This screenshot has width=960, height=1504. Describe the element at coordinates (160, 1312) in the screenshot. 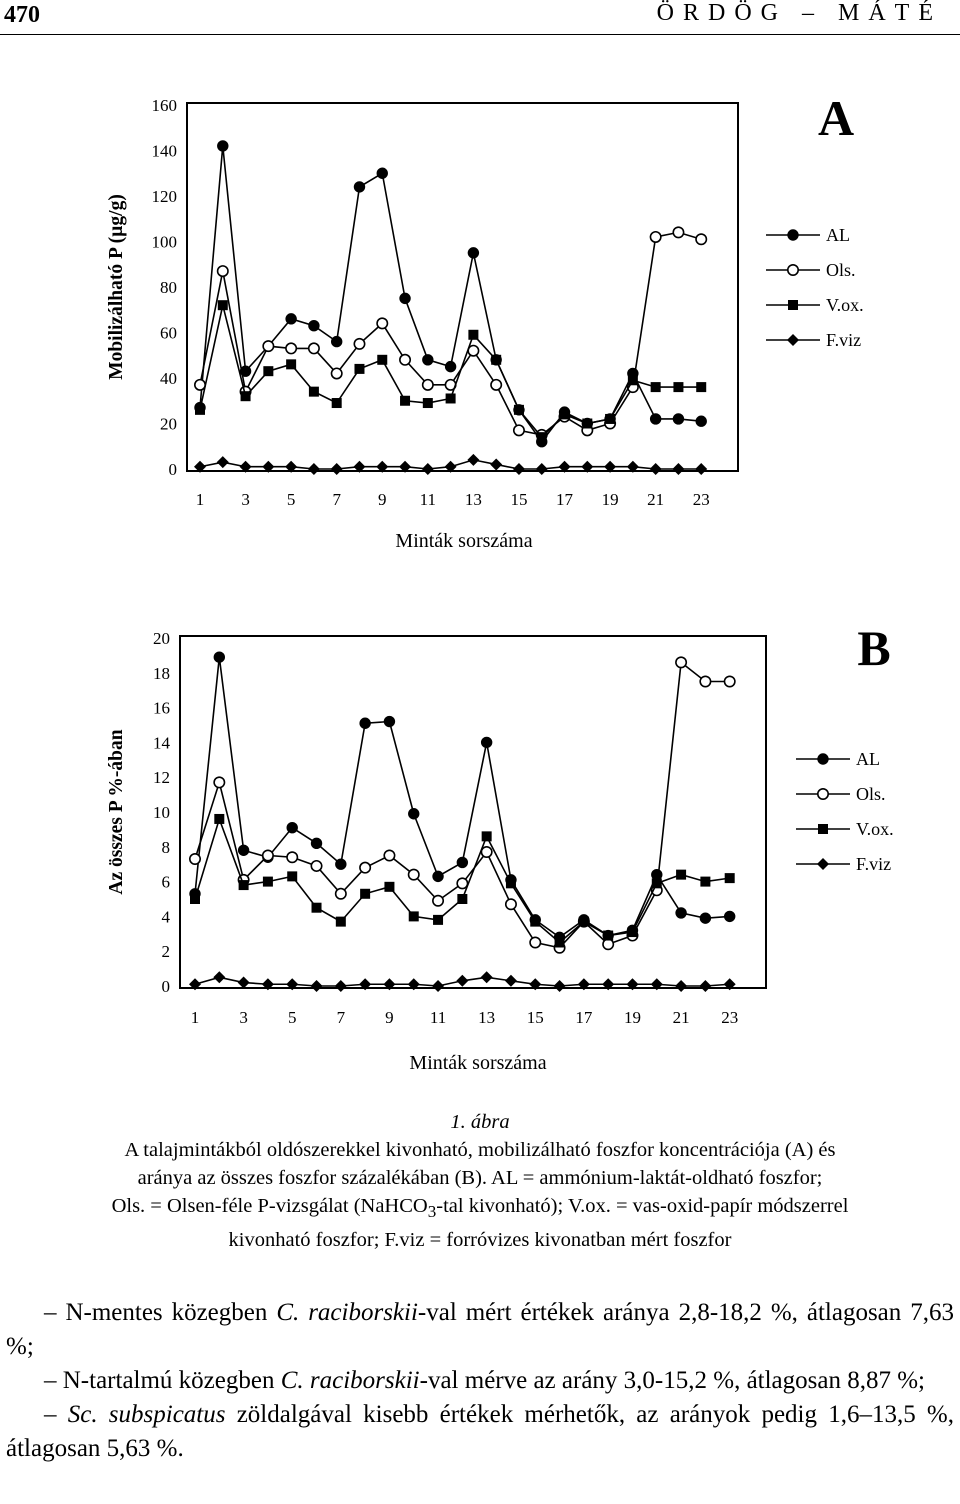

I see `paragraph-lead: – N-mentes közegben` at that location.